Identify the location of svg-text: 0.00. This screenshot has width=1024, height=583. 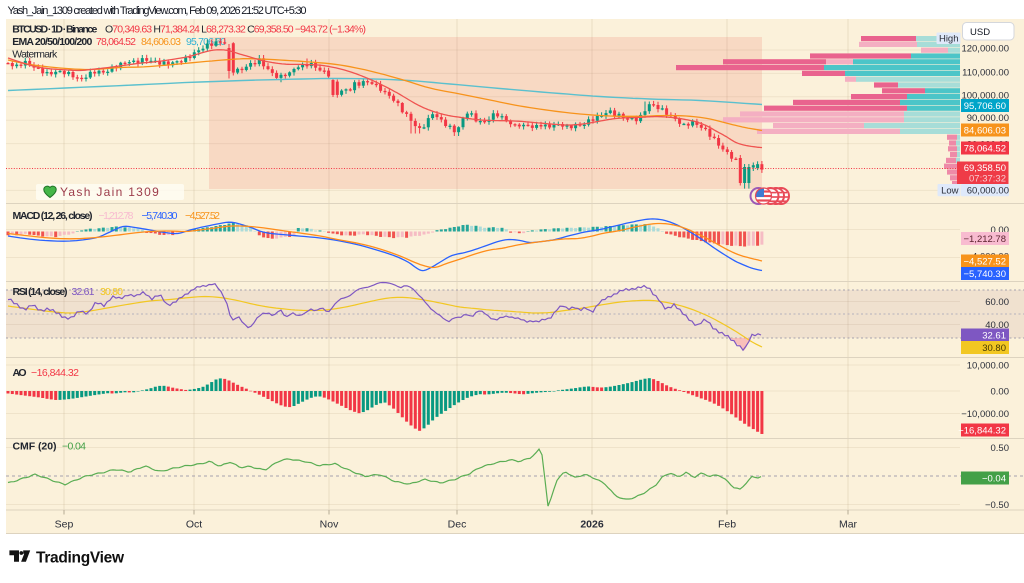
(1000, 391).